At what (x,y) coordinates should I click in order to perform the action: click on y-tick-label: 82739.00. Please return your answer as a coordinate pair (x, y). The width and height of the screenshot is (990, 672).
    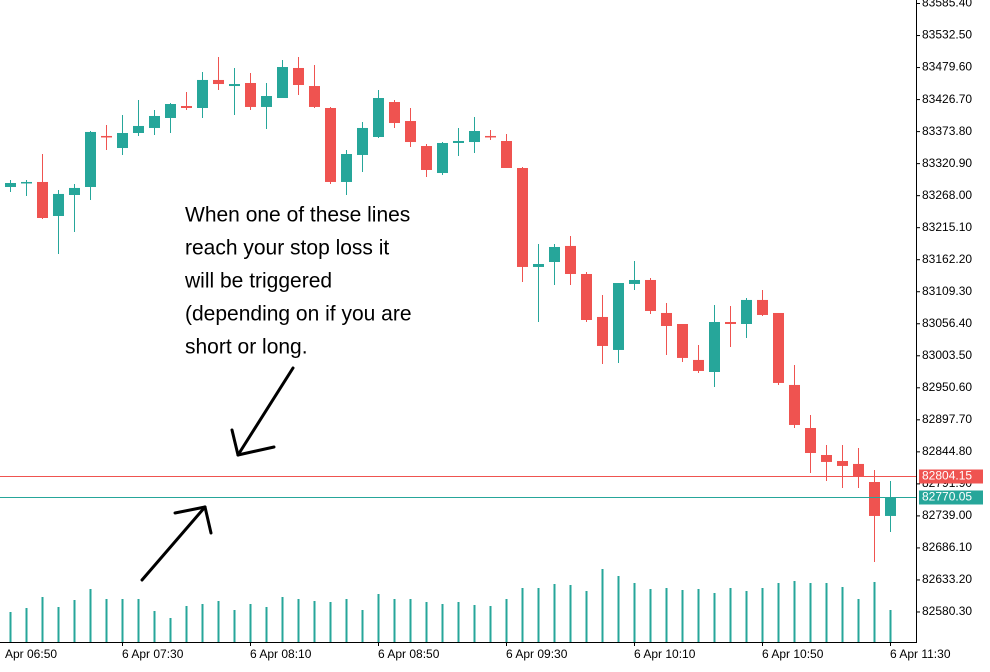
    Looking at the image, I should click on (947, 515).